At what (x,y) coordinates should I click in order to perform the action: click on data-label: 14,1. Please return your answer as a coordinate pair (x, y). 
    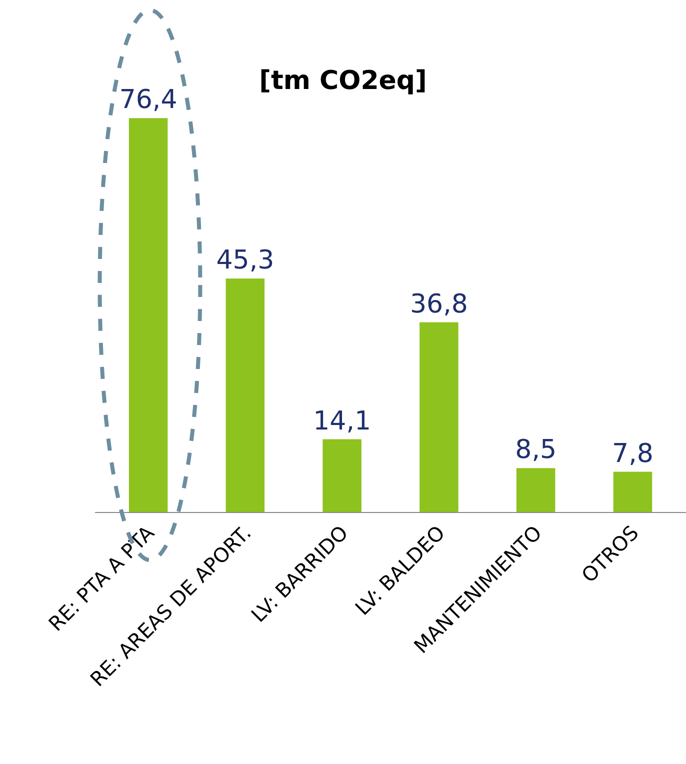
    Looking at the image, I should click on (342, 421).